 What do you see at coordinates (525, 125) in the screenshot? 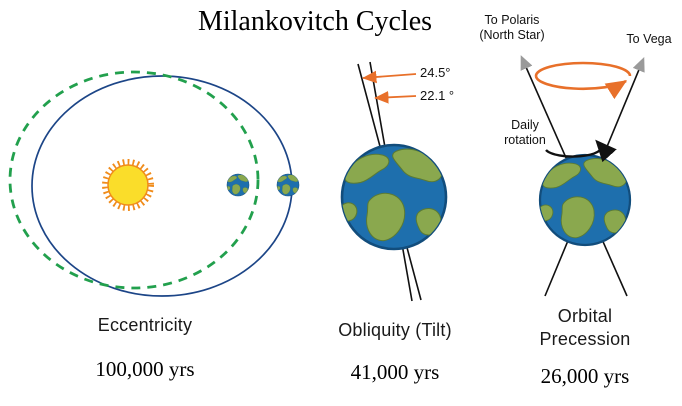
I see `daily-rotation-line1: Daily` at bounding box center [525, 125].